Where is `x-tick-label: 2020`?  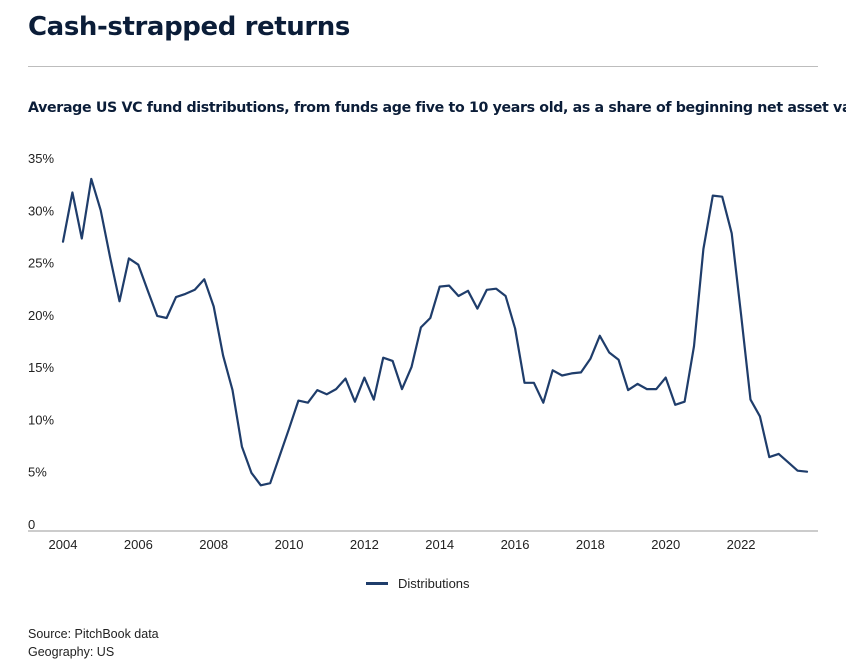 x-tick-label: 2020 is located at coordinates (665, 544).